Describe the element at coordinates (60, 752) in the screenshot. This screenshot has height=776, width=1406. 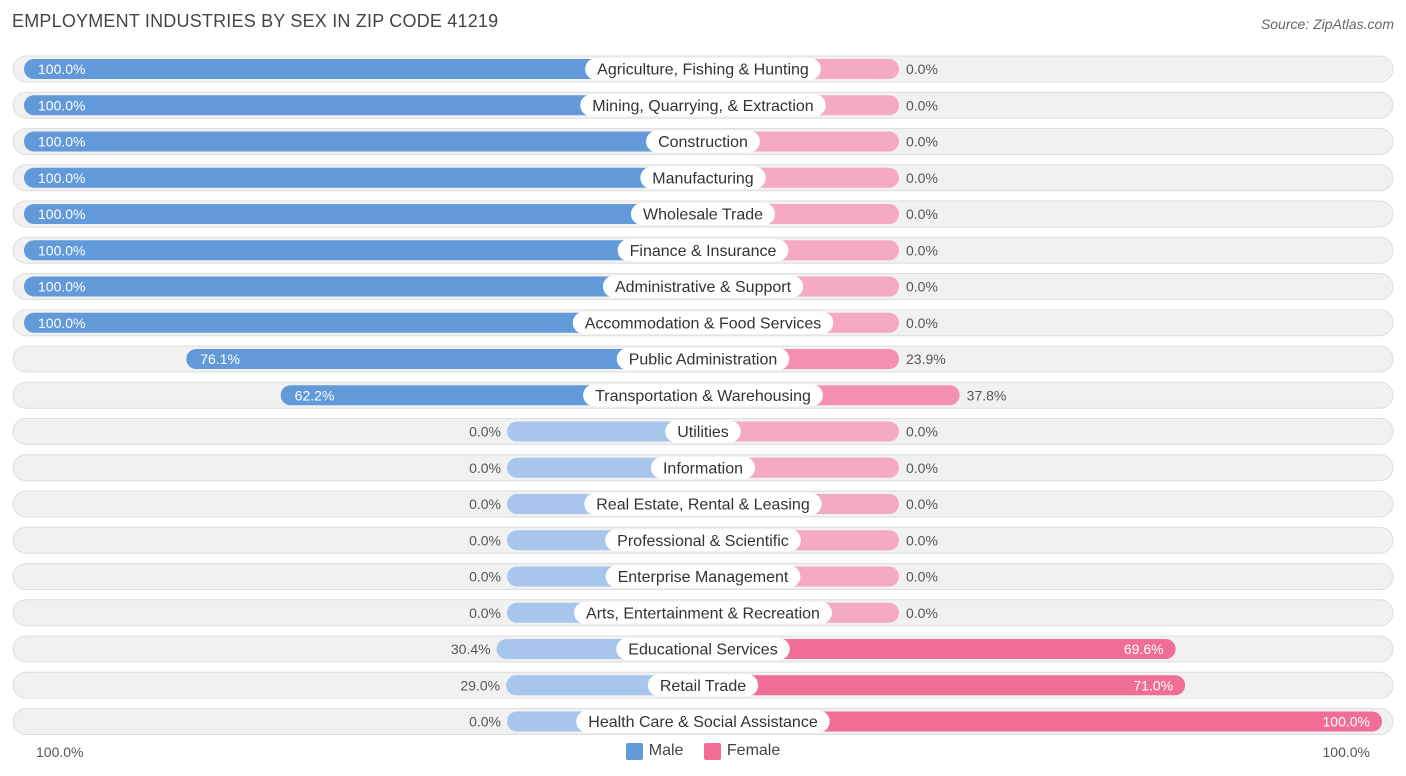
I see `axis-left-label: 100.0%` at that location.